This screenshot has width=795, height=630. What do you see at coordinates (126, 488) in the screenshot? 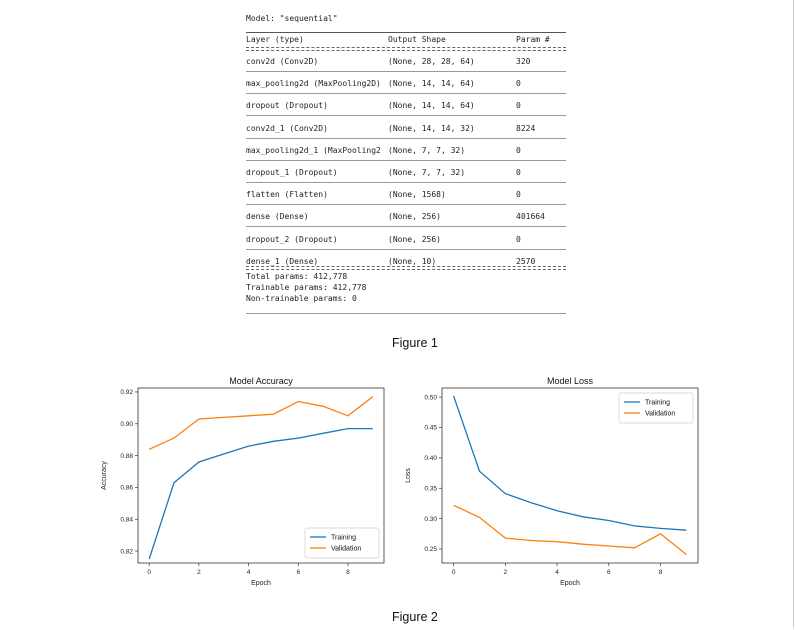
I see `y-tick-label: 0.86` at bounding box center [126, 488].